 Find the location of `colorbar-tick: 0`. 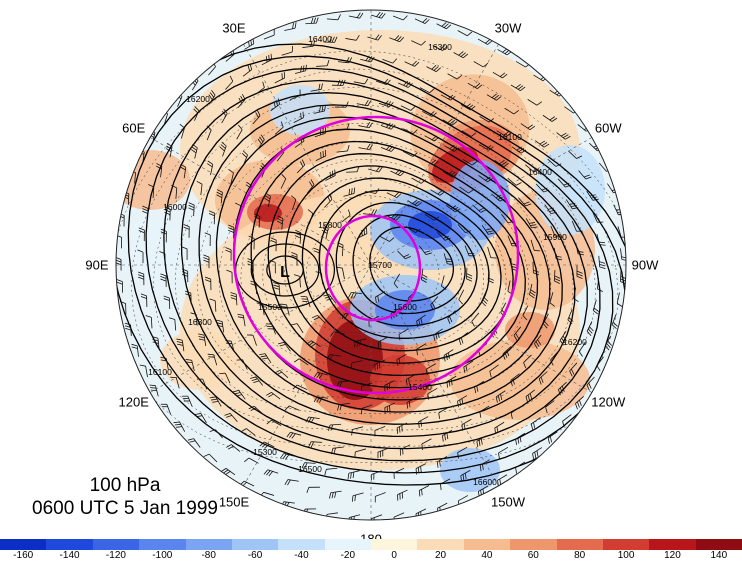

colorbar-tick: 0 is located at coordinates (394, 555).